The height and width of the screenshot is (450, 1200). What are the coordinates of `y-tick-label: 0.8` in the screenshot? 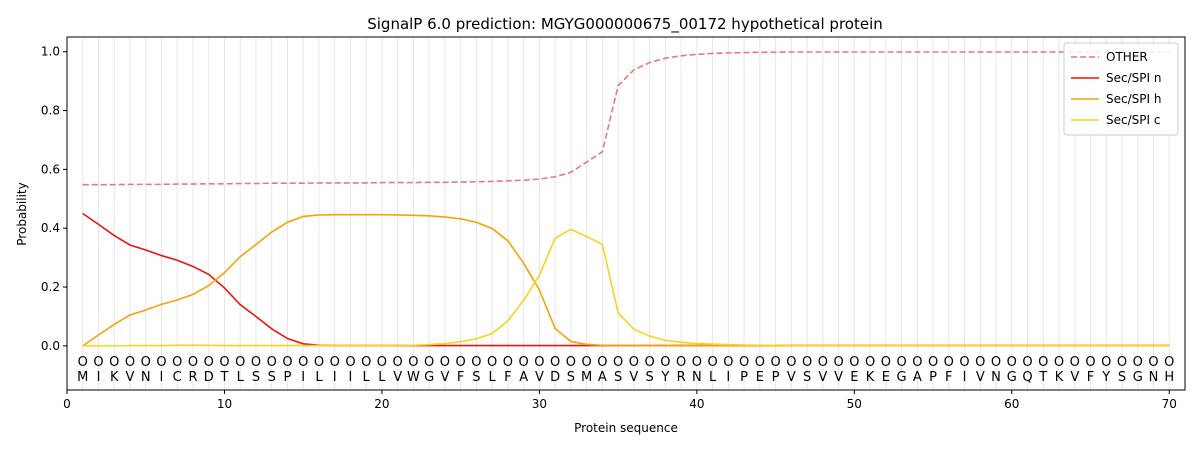 It's located at (50, 111).